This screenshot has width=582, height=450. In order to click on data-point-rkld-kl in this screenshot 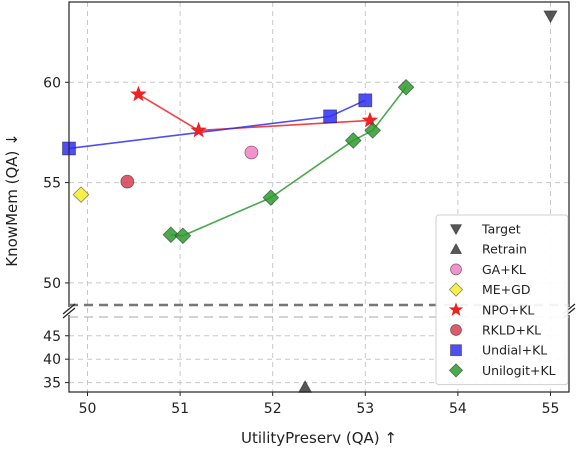, I will do `click(127, 181)`.